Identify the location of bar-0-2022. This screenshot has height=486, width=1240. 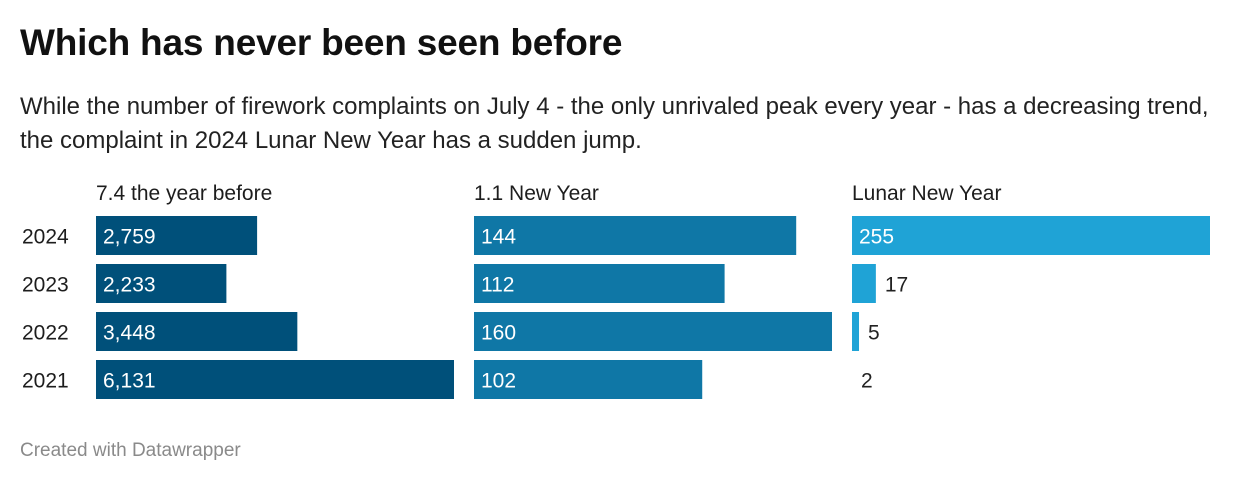
(197, 331).